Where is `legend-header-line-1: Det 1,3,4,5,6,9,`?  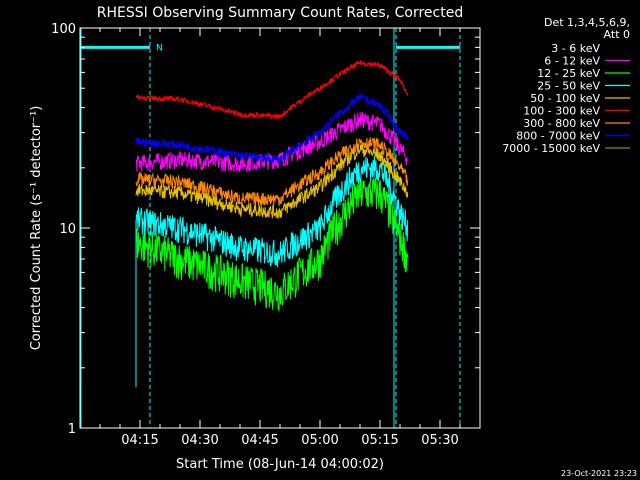
legend-header-line-1: Det 1,3,4,5,6,9, is located at coordinates (587, 22).